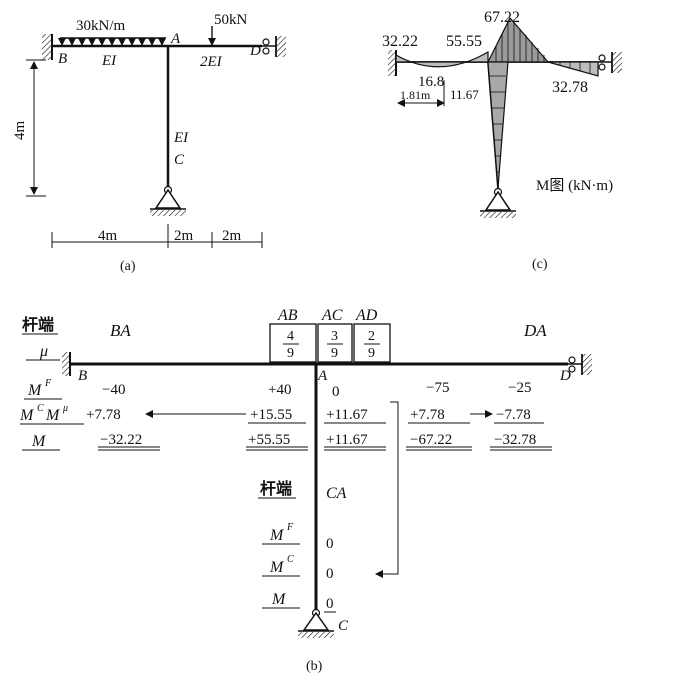  Describe the element at coordinates (287, 315) in the screenshot. I see `b-hdr-AB: AB` at that location.